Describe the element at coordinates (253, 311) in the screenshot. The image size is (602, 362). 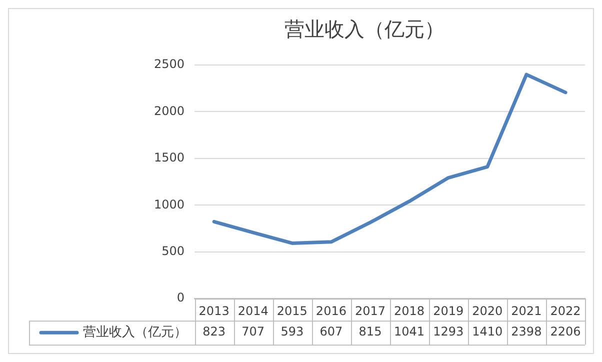
I see `x-tick-label: 2014` at that location.